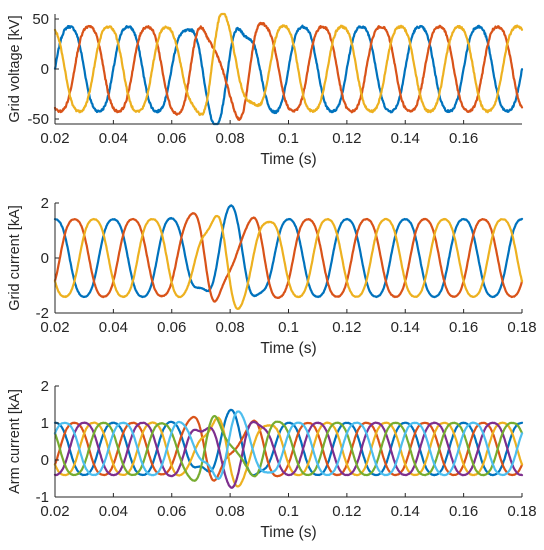 The width and height of the screenshot is (544, 550). What do you see at coordinates (42, 313) in the screenshot?
I see `grid-current-y-tick-label: -2` at bounding box center [42, 313].